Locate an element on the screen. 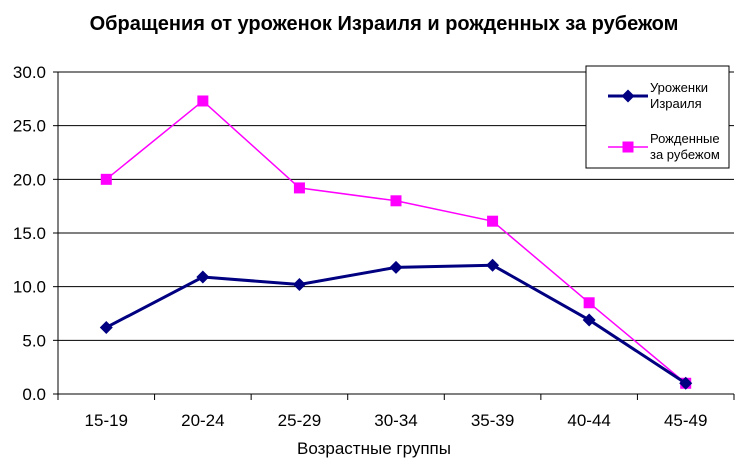 The width and height of the screenshot is (740, 464). y-tick-label: 10.0 is located at coordinates (29, 287).